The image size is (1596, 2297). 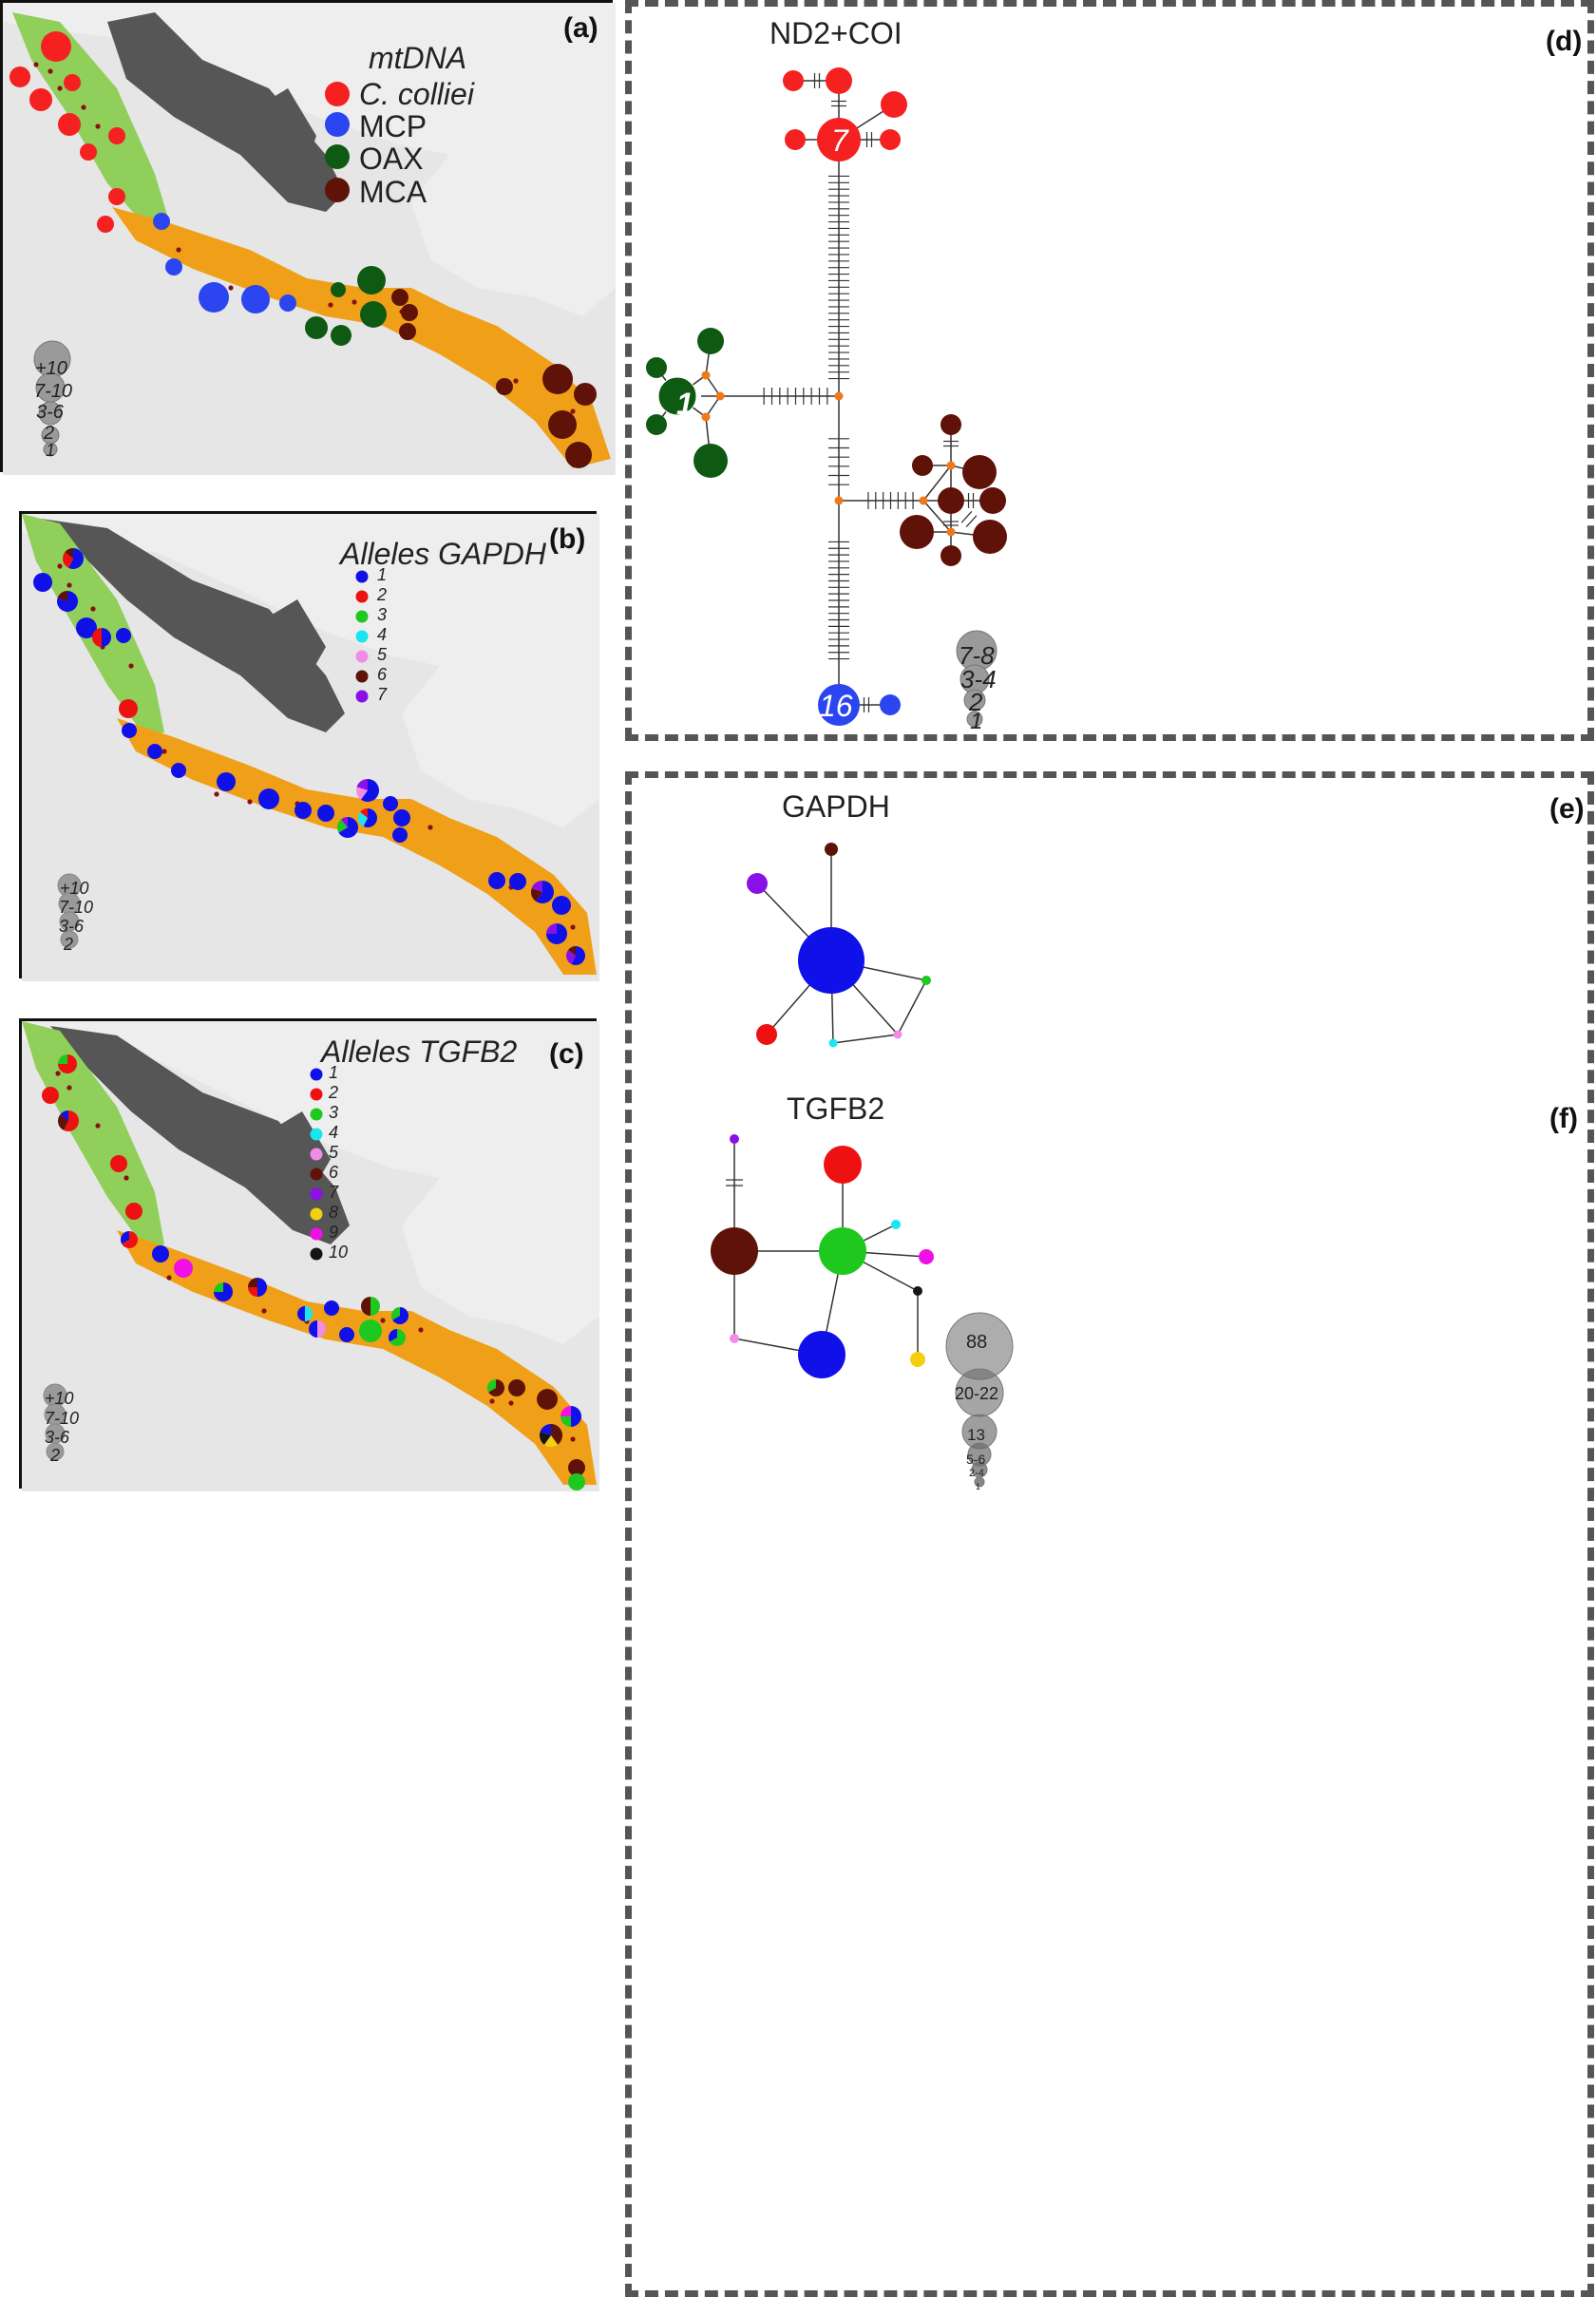 I want to click on map-highland-central, so click(x=200, y=1135).